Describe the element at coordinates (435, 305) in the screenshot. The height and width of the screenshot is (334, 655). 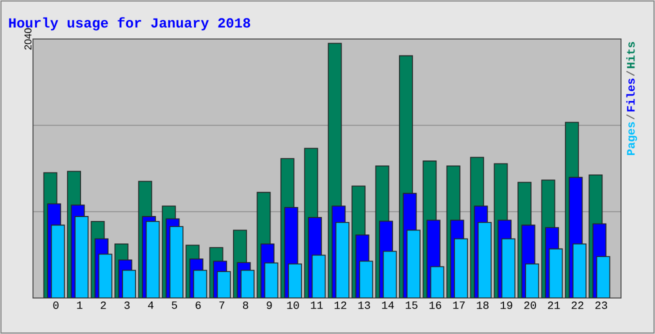
I see `x-tick-label: 16` at that location.